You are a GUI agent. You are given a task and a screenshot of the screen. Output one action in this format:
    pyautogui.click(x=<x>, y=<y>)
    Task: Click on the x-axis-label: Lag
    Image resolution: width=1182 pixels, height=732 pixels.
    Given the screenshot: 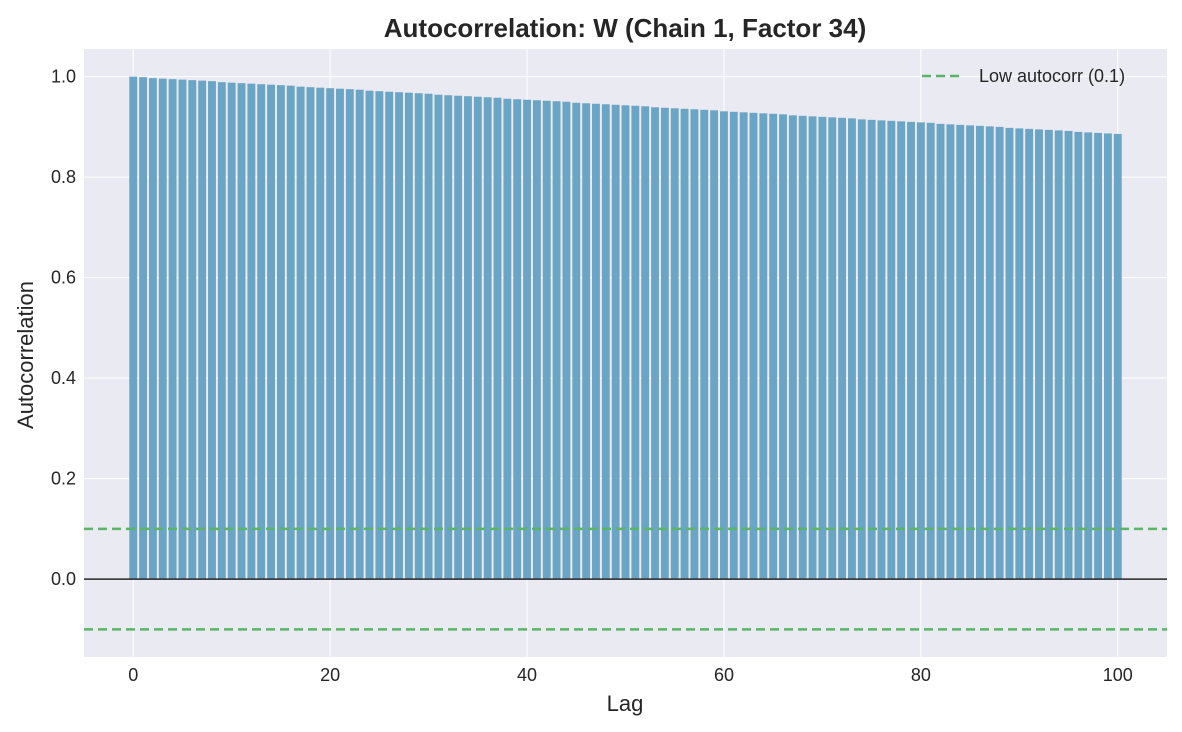 What is the action you would take?
    pyautogui.click(x=625, y=703)
    